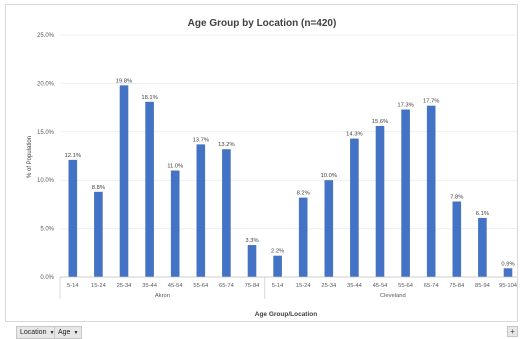  What do you see at coordinates (46, 36) in the screenshot?
I see `y-tick-label: 25.0%` at bounding box center [46, 36].